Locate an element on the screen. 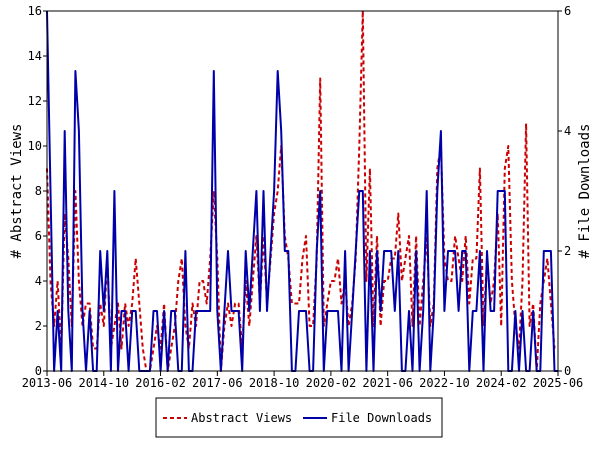 This screenshot has width=600, height=450. x-tick-label: 2018-10 is located at coordinates (274, 383).